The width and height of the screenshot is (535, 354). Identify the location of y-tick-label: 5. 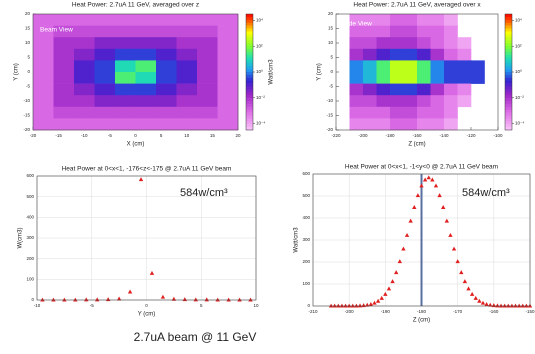
(28, 57).